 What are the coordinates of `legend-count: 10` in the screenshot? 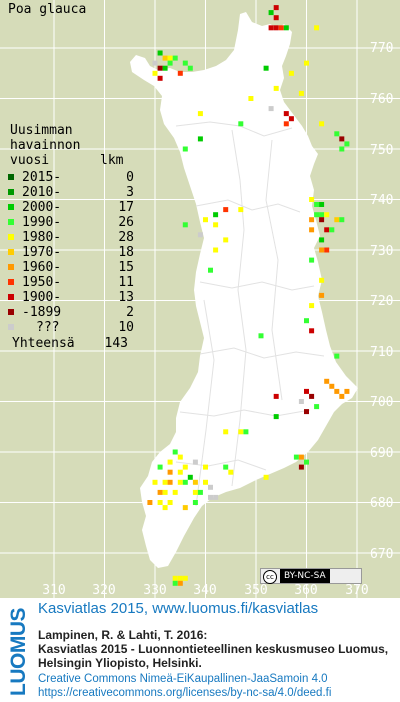 It's located at (126, 327).